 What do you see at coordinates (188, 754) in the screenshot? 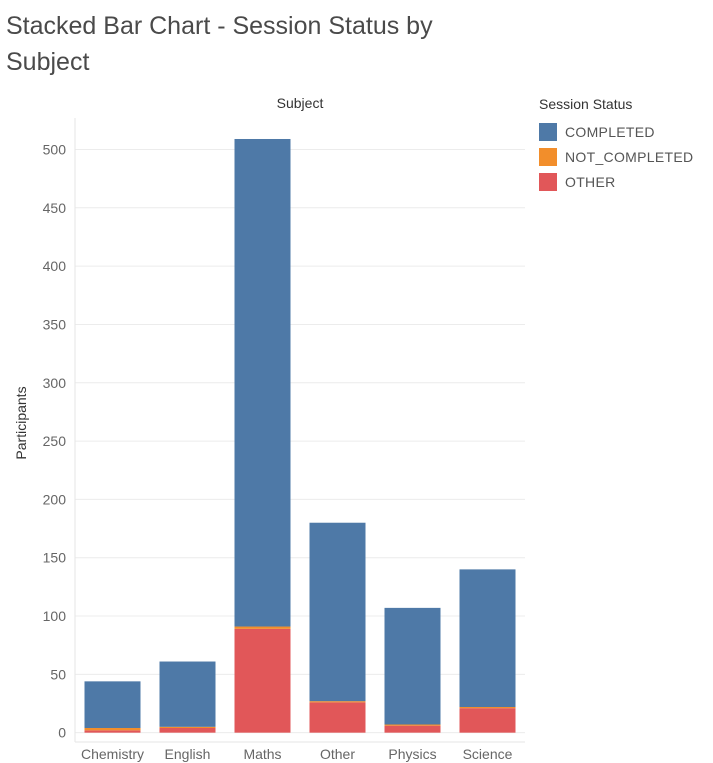
I see `x-tick-label: English` at bounding box center [188, 754].